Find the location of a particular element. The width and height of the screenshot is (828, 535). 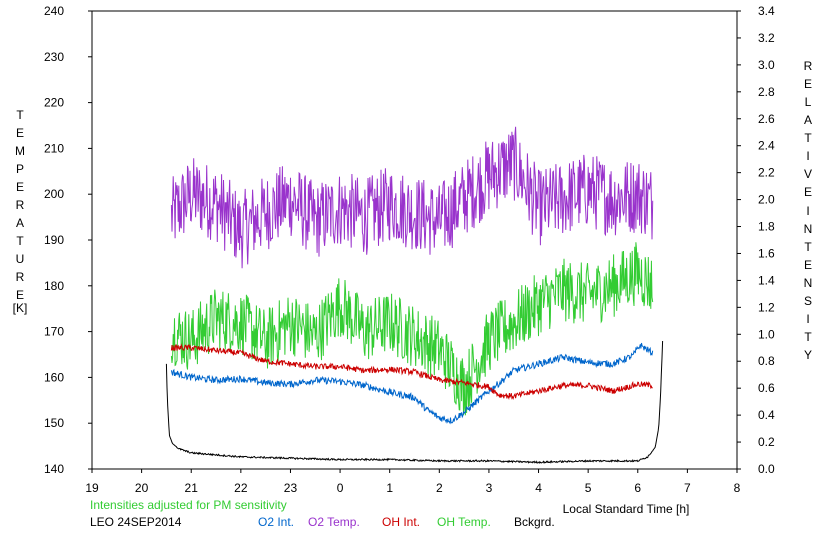

x-tick-label: 21 is located at coordinates (192, 488).